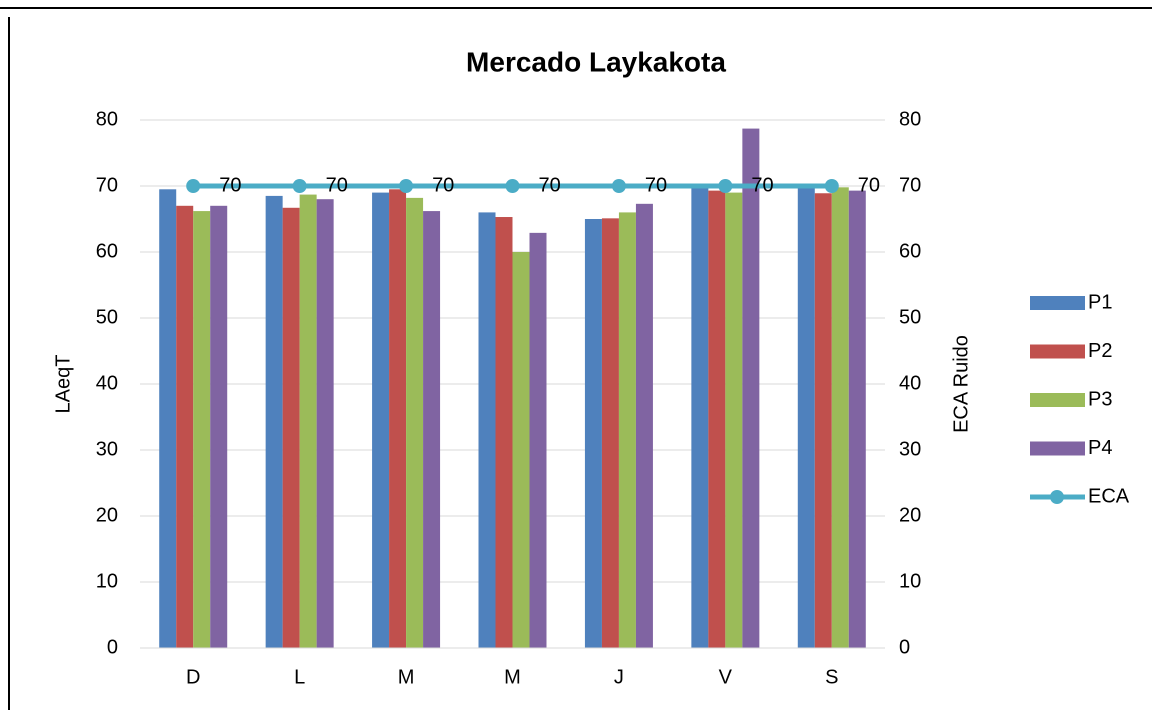  What do you see at coordinates (619, 677) in the screenshot?
I see `x-tick-label: J` at bounding box center [619, 677].